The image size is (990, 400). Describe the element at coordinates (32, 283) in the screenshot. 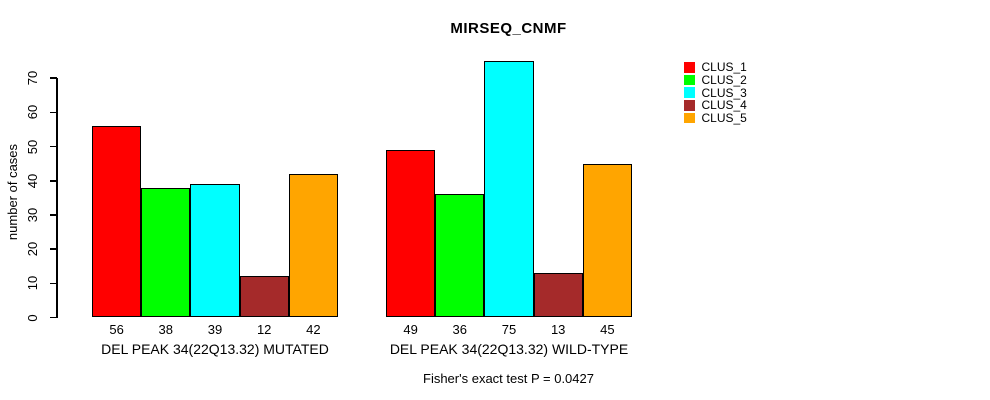

I see `y-tick-label: 10` at that location.